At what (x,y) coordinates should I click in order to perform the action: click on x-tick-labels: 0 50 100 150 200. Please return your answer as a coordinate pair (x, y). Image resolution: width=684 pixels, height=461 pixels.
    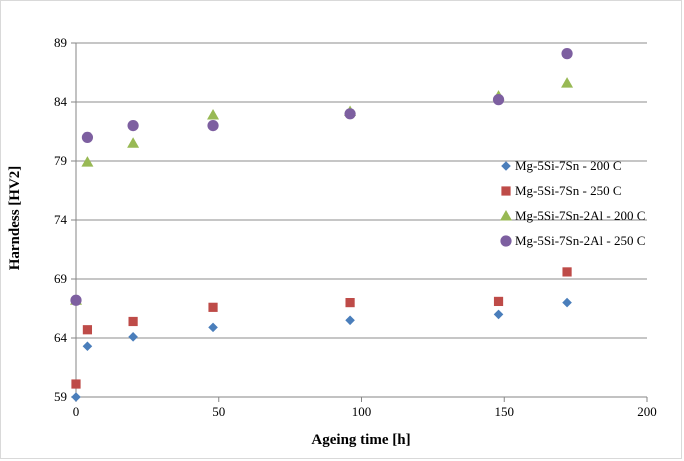
    Looking at the image, I should click on (365, 411).